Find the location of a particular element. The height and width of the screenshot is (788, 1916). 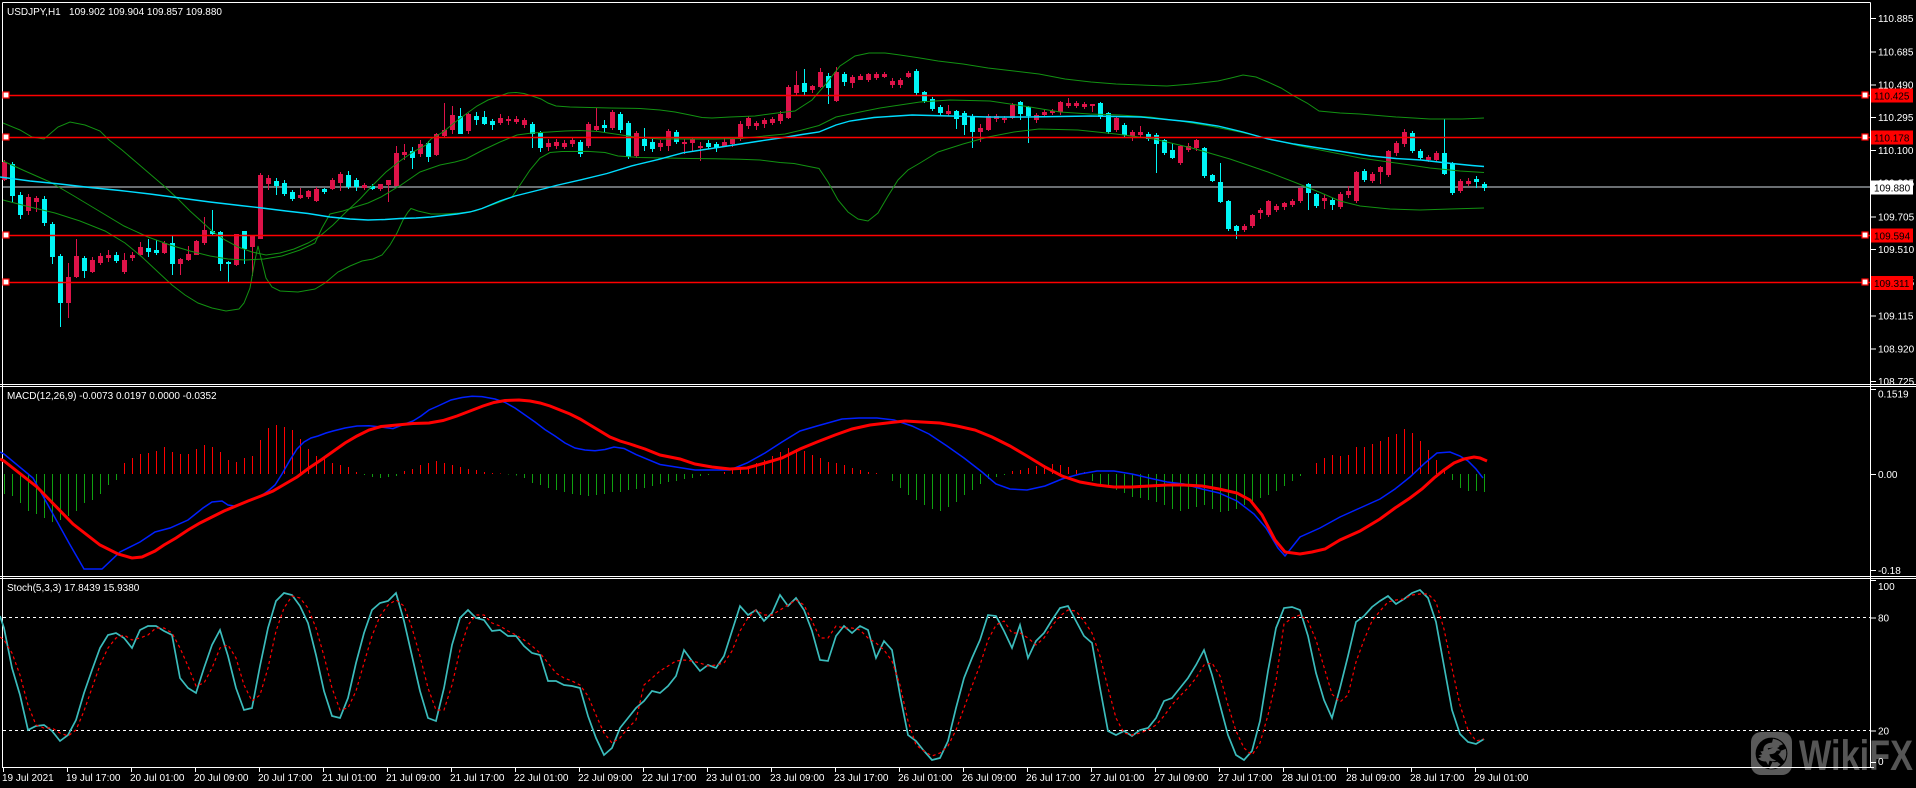

svg-text: 110.685 is located at coordinates (1896, 53).